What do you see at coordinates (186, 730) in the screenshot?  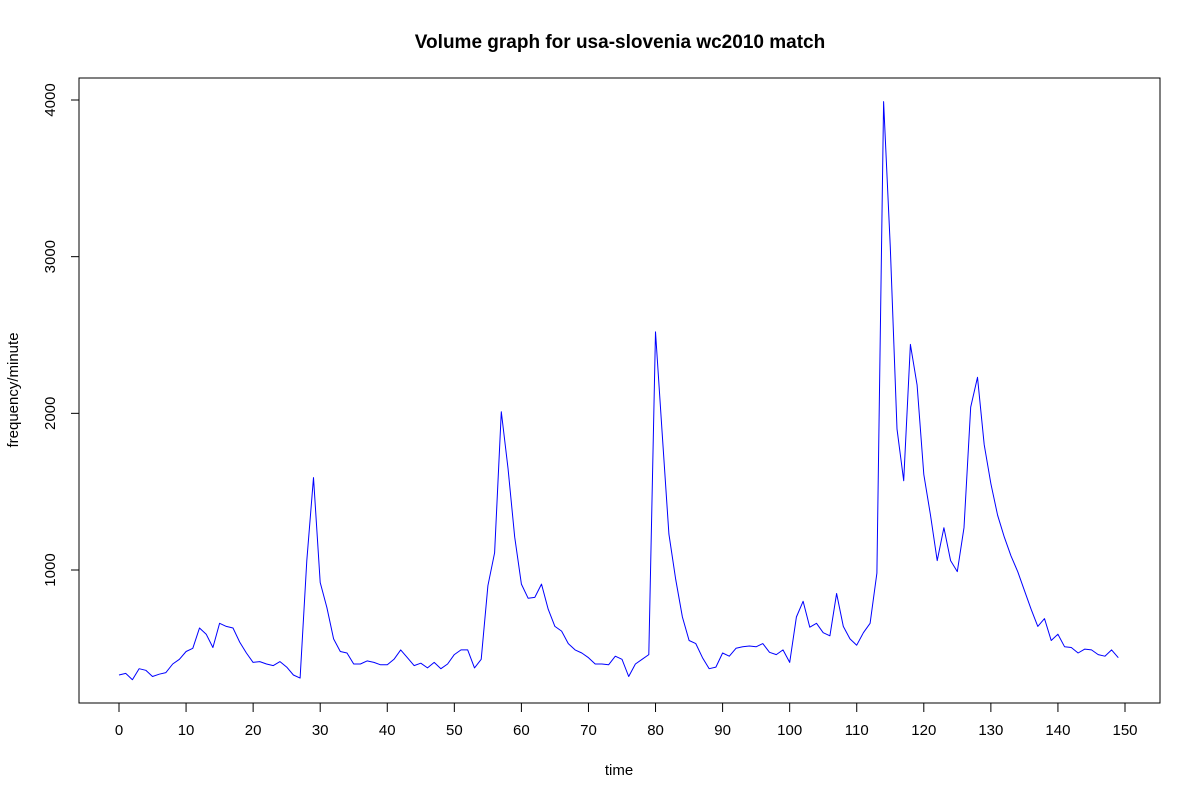 I see `x-tick-label: 10` at bounding box center [186, 730].